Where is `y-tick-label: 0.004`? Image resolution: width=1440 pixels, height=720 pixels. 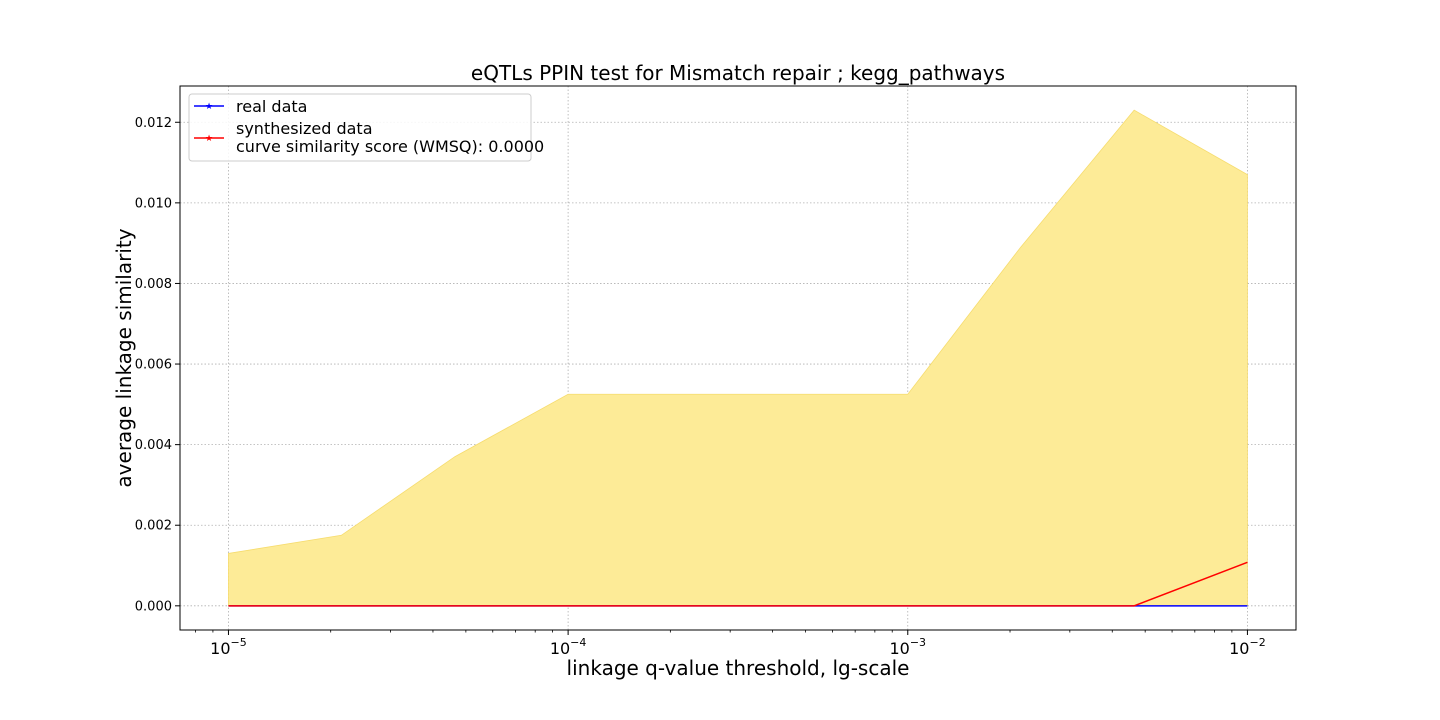
y-tick-label: 0.004 is located at coordinates (153, 445).